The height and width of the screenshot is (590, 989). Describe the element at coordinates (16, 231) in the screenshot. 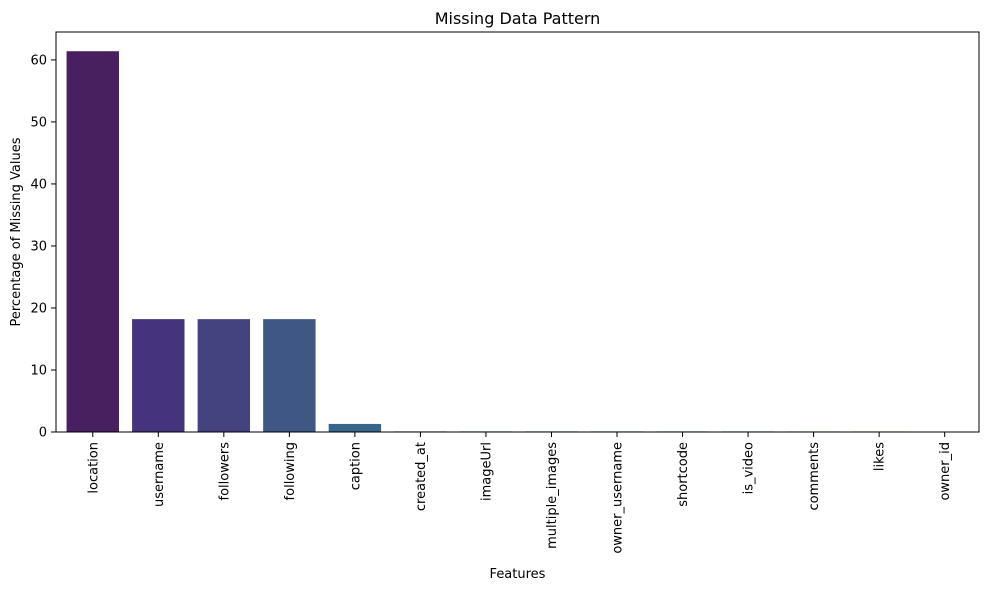

I see `y-axis-label: Percentage of Missing Values` at that location.